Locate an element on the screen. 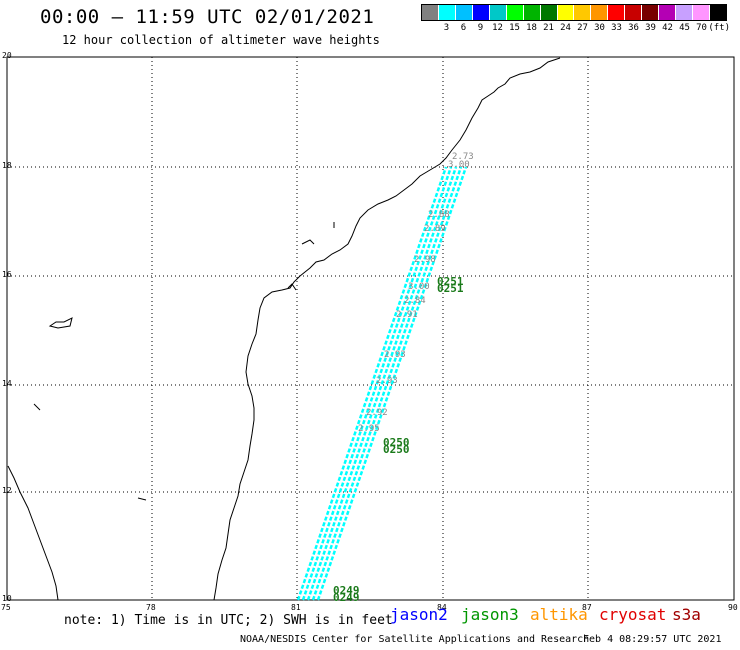  legend-label: 39 is located at coordinates (650, 28).